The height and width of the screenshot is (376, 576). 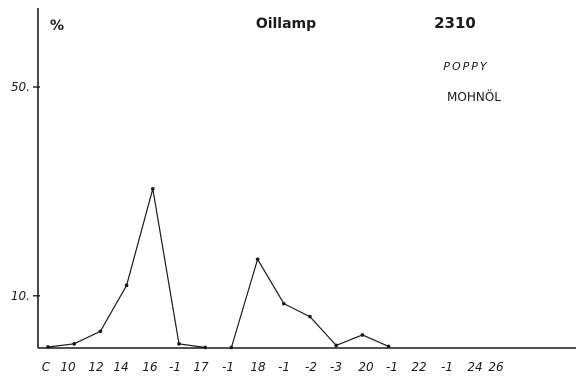 I want to click on x-tick-label: 16, so click(x=150, y=367).